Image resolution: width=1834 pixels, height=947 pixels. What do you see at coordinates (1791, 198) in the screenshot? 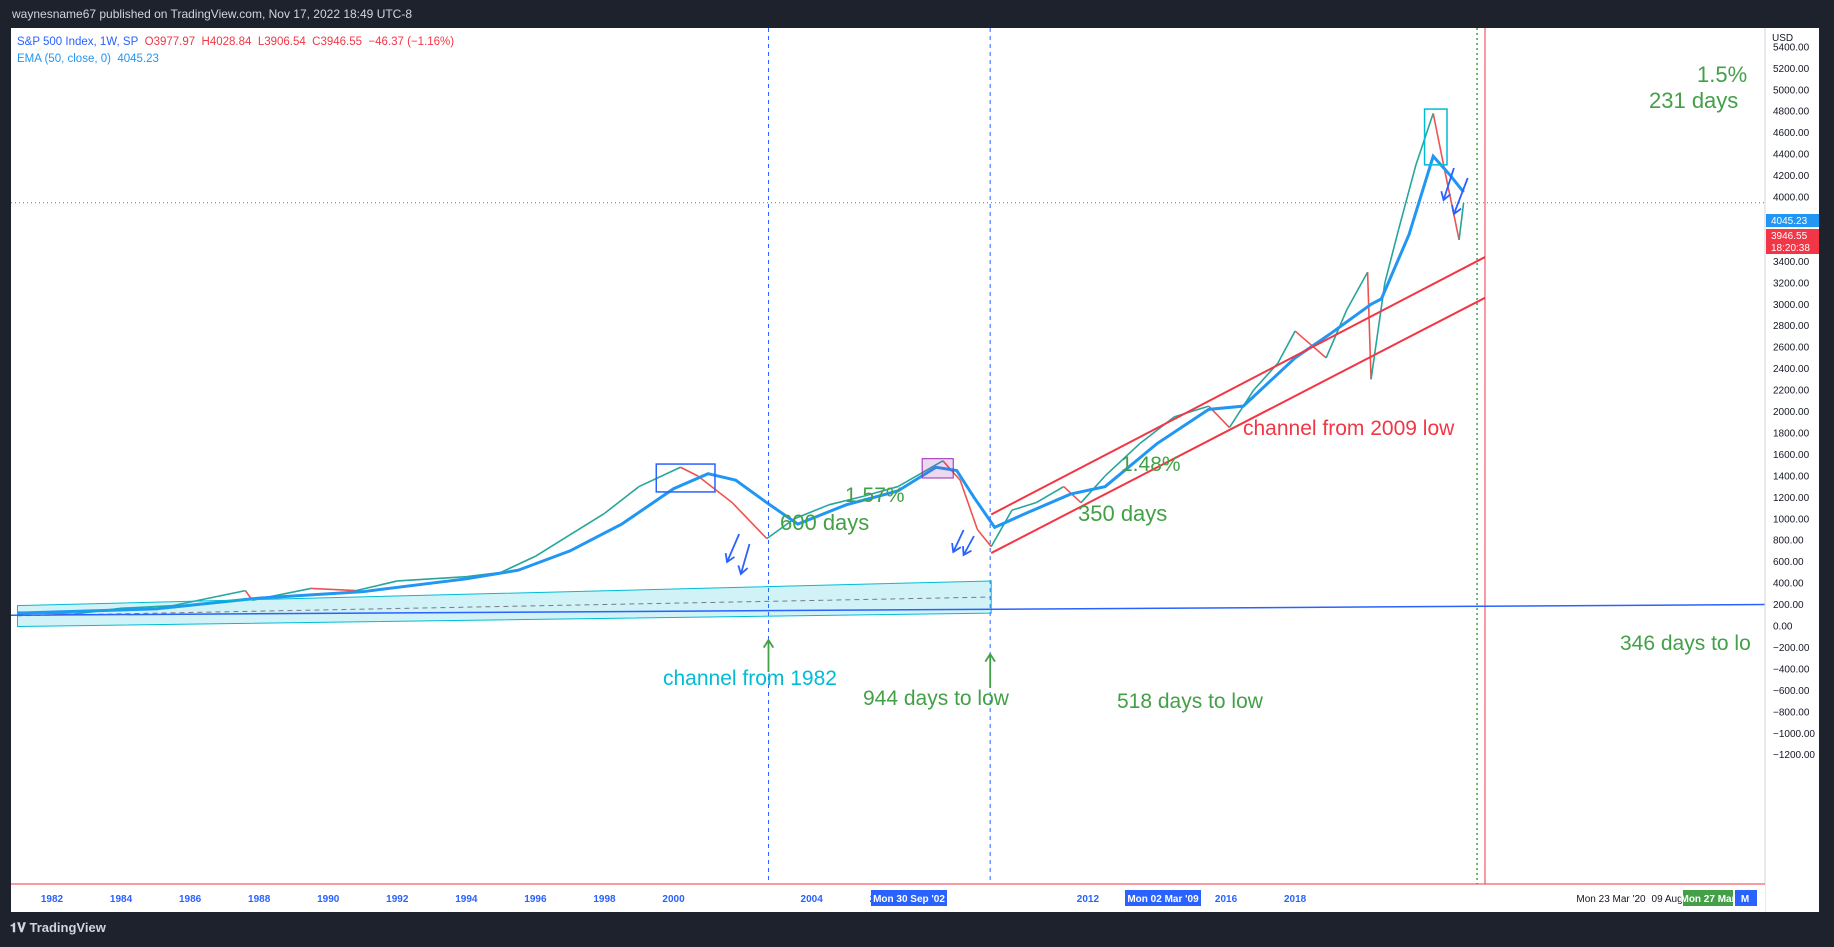
I see `y-tick-label: 4000.00` at bounding box center [1791, 198].